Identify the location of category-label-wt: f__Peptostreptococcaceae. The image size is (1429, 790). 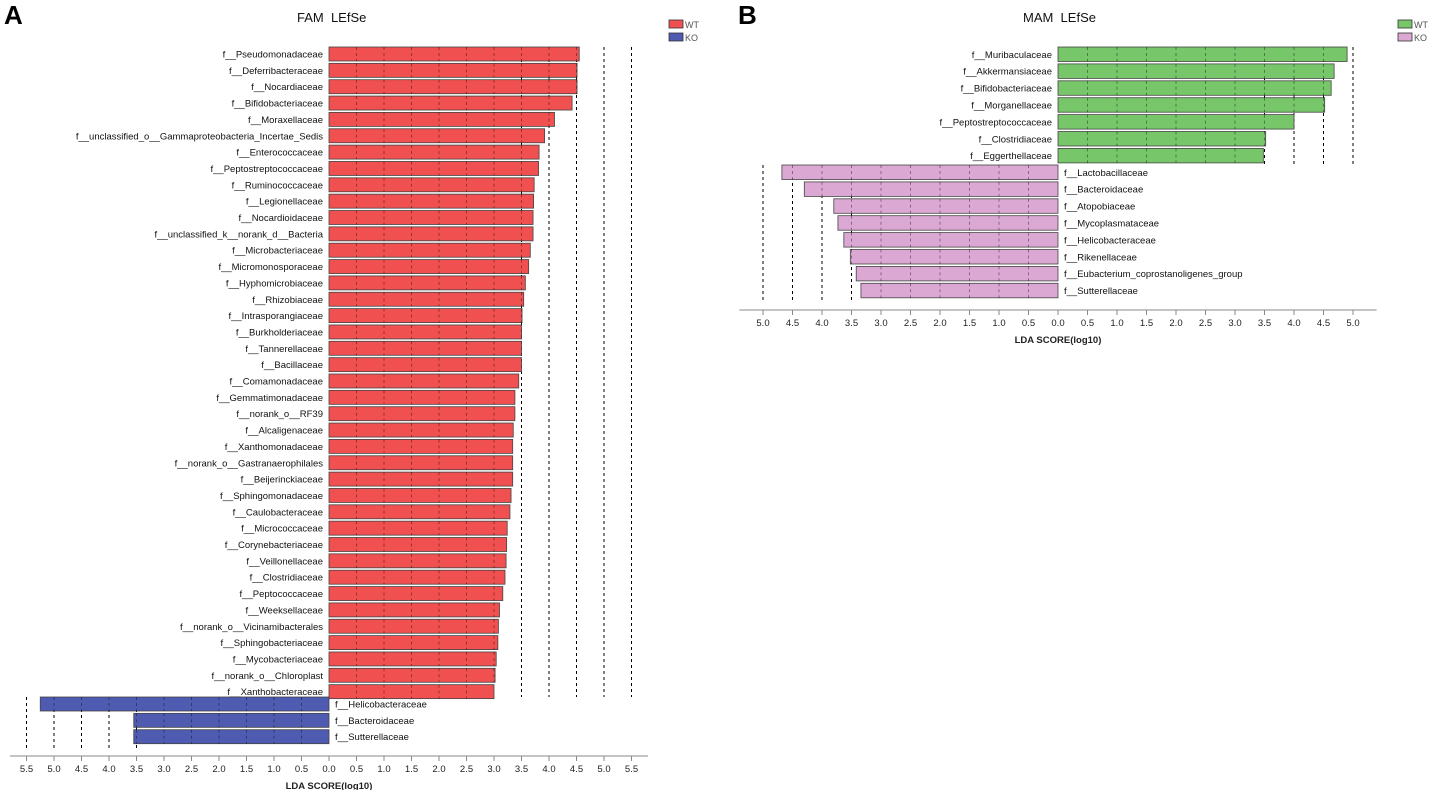
(996, 122).